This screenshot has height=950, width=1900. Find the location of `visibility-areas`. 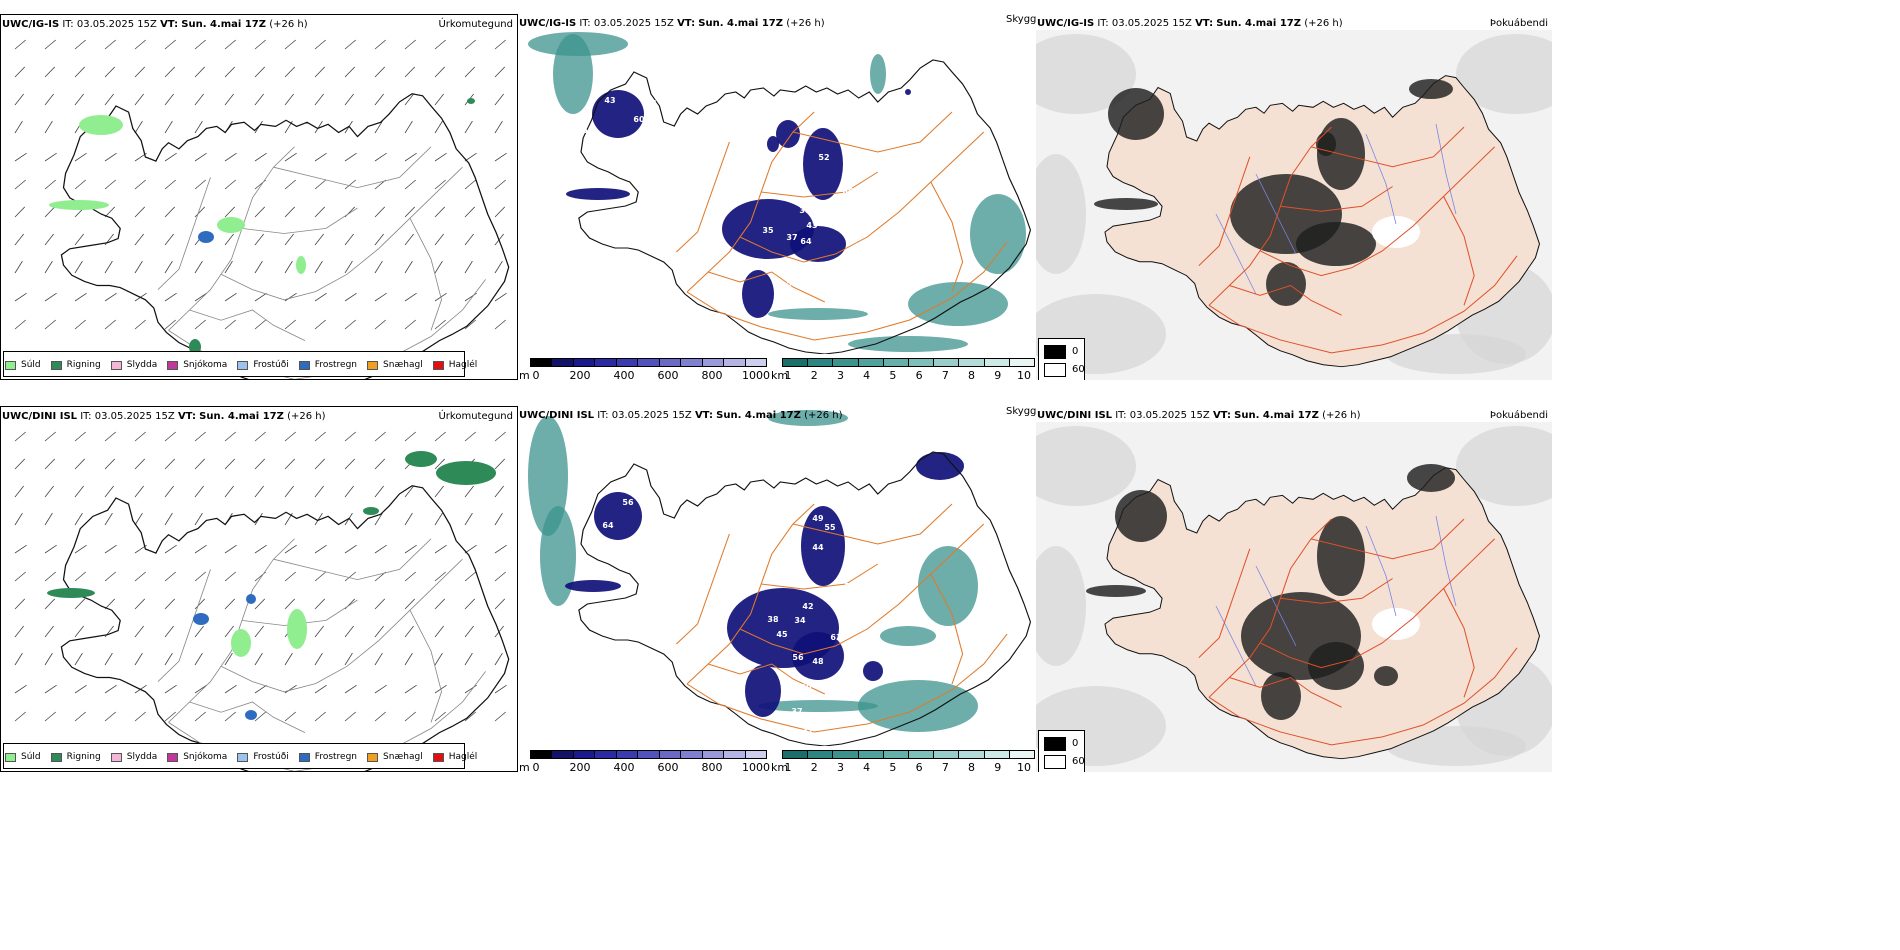

visibility-areas is located at coordinates (753, 571).